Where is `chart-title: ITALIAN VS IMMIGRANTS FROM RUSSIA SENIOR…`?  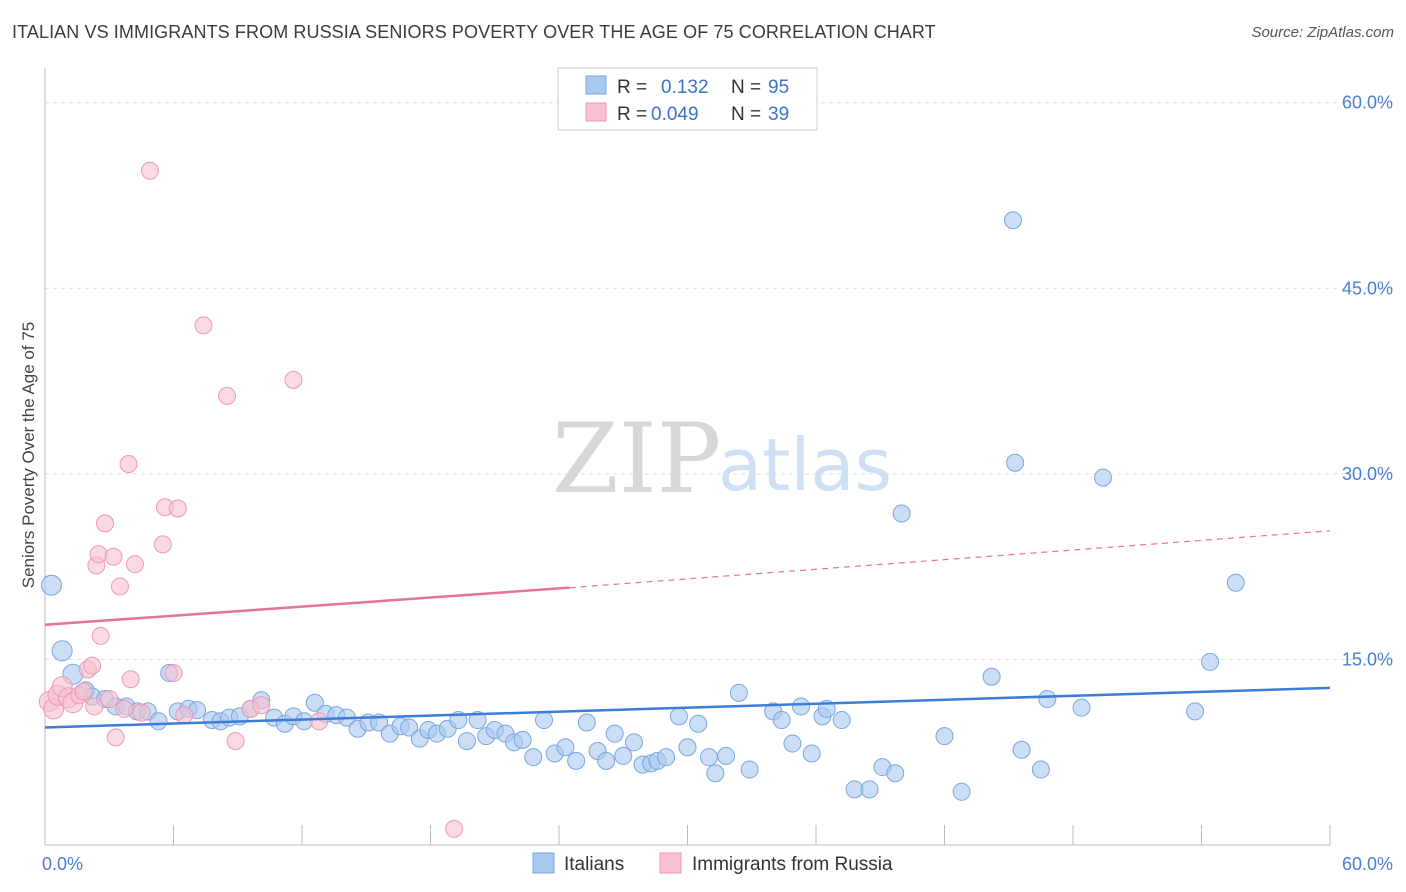
chart-title: ITALIAN VS IMMIGRANTS FROM RUSSIA SENIOR… is located at coordinates (474, 32).